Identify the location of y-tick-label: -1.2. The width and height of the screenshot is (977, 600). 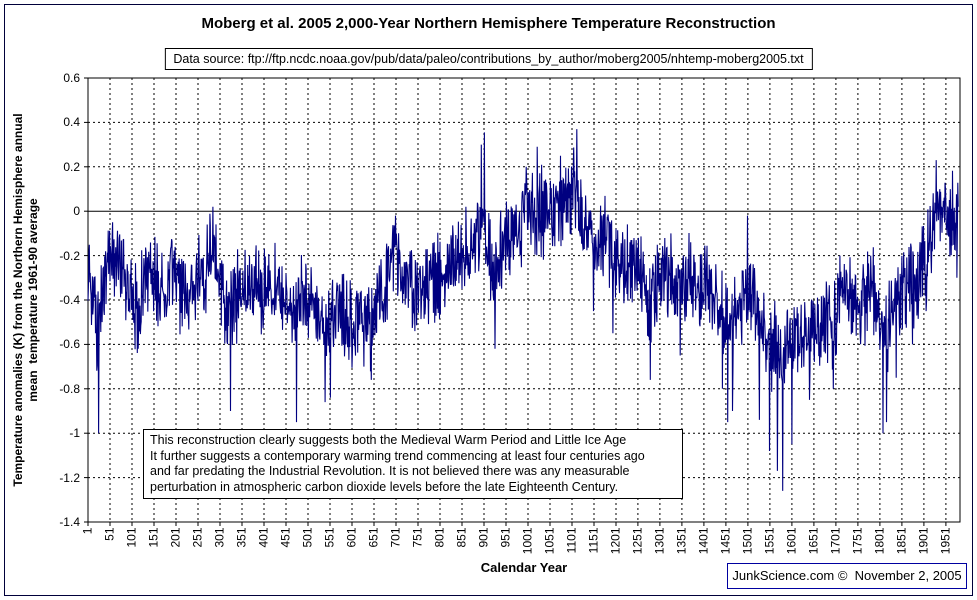
(69, 477).